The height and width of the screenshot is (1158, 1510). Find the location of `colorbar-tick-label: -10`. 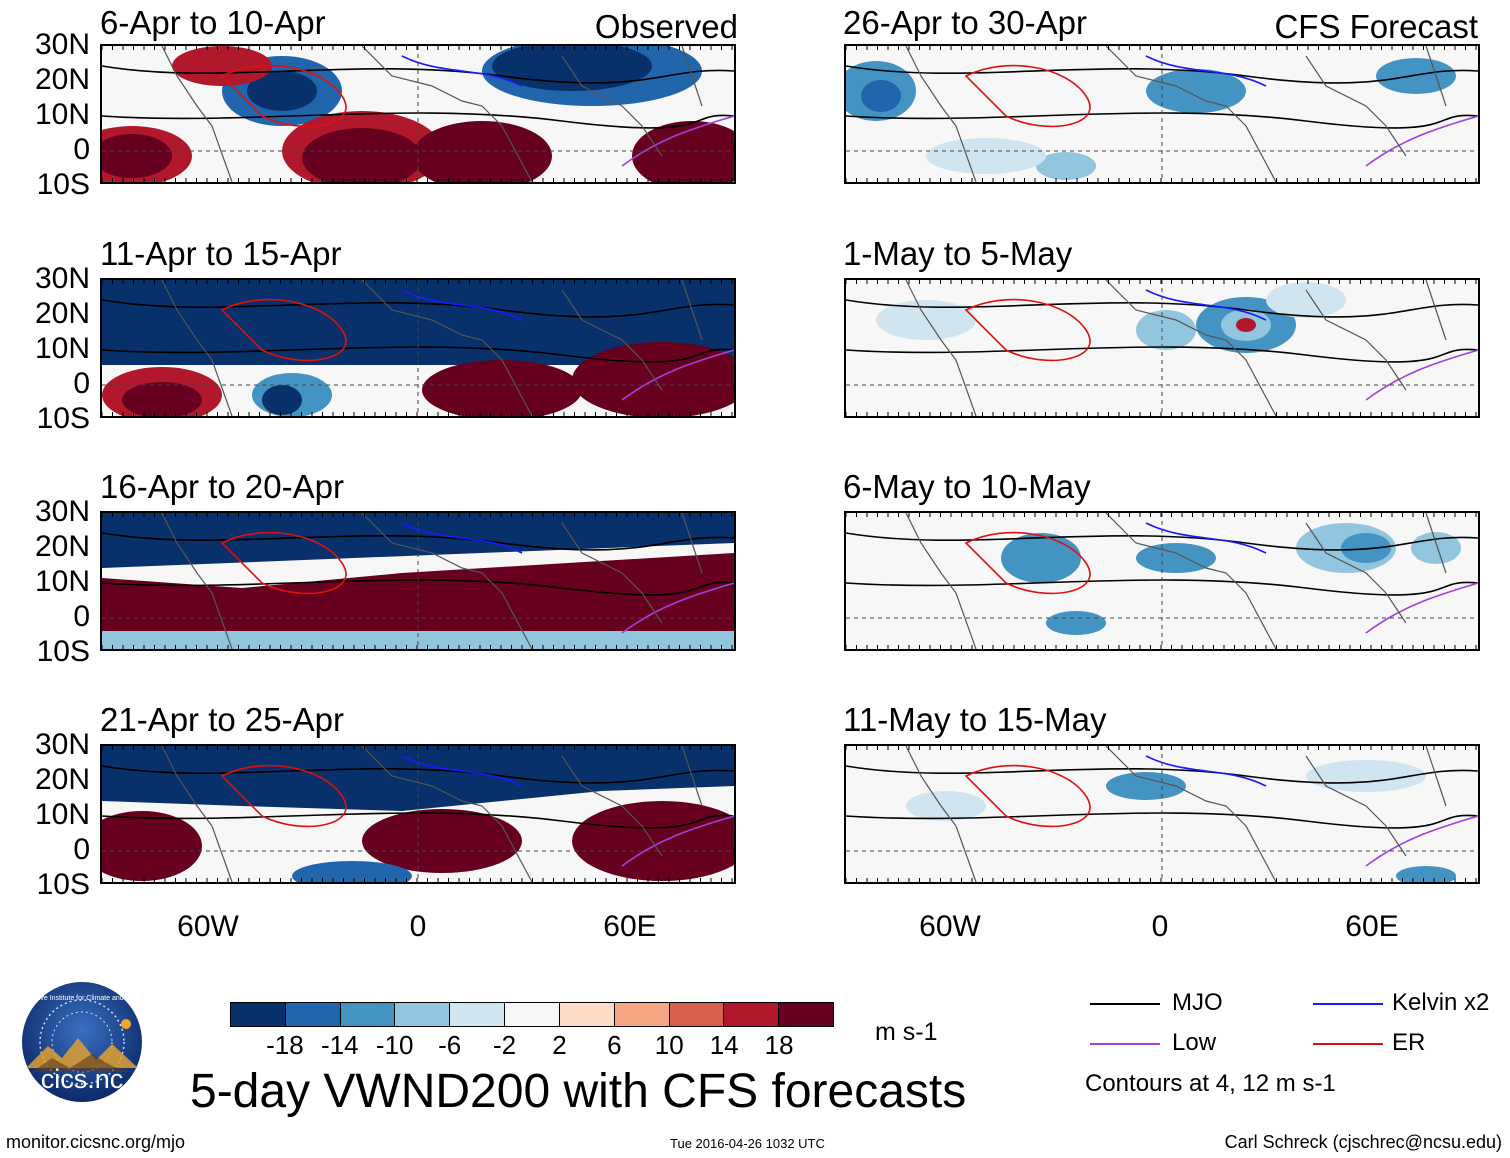

colorbar-tick-label: -10 is located at coordinates (394, 1045).